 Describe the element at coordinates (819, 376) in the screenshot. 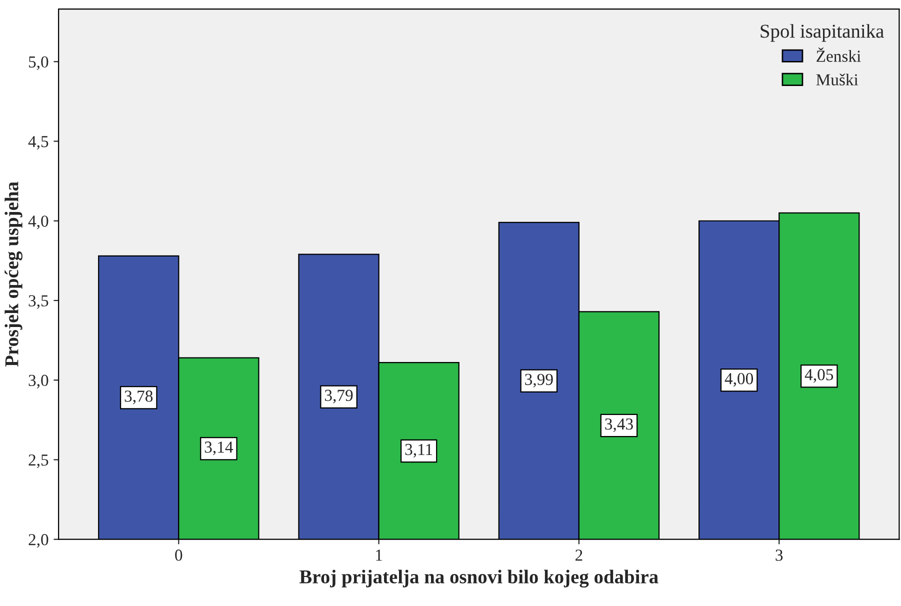

I see `data-label: 4,05` at that location.